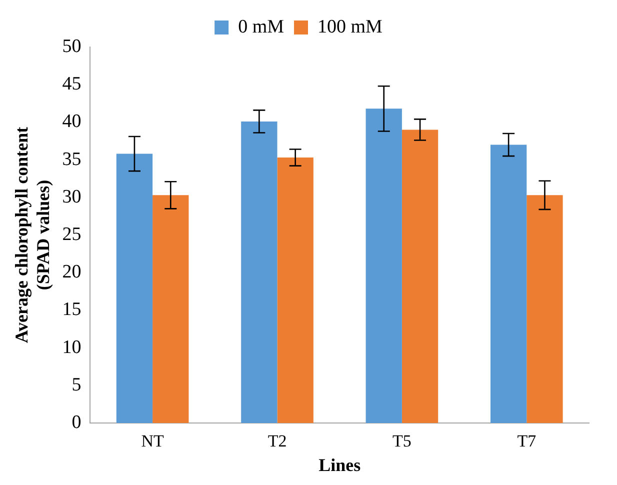 This screenshot has width=617, height=485. What do you see at coordinates (72, 272) in the screenshot?
I see `y-tick-label: 20` at bounding box center [72, 272].